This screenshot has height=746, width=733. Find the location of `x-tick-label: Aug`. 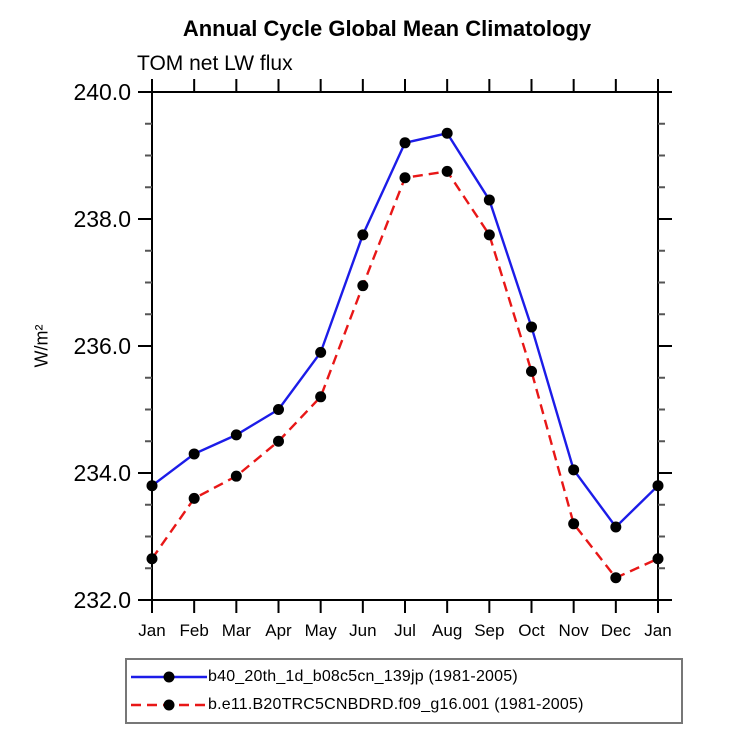

x-tick-label: Aug is located at coordinates (447, 630).